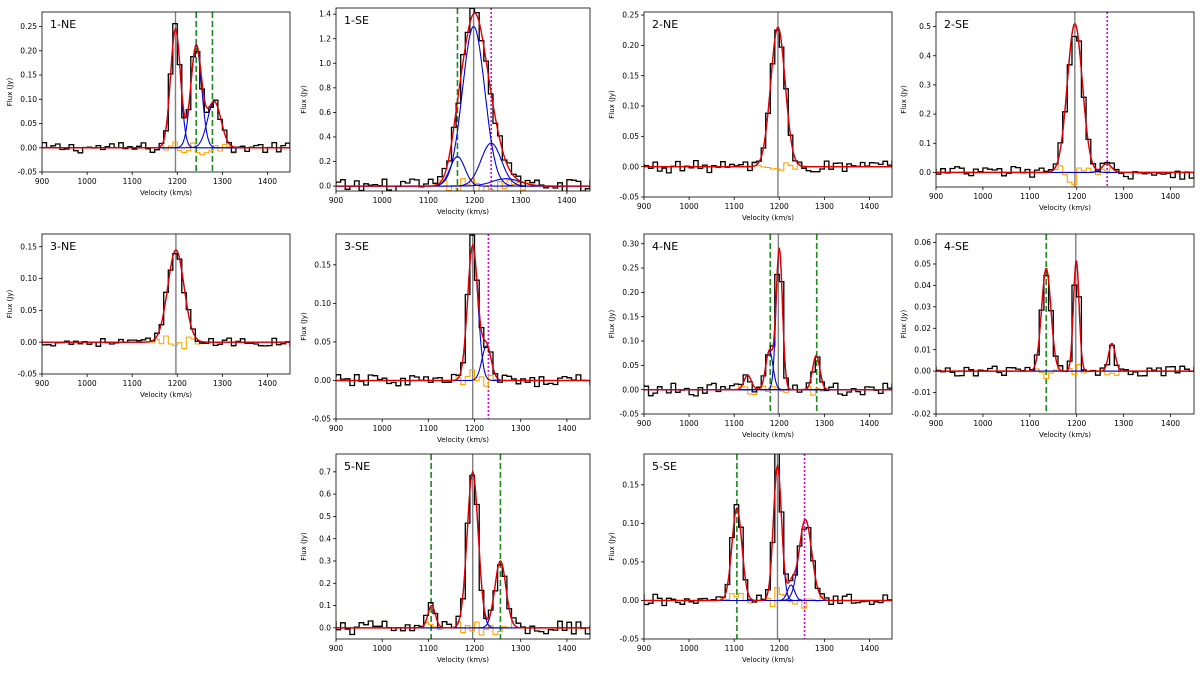  Describe the element at coordinates (922, 392) in the screenshot. I see `y-tick-label: -0.01` at that location.